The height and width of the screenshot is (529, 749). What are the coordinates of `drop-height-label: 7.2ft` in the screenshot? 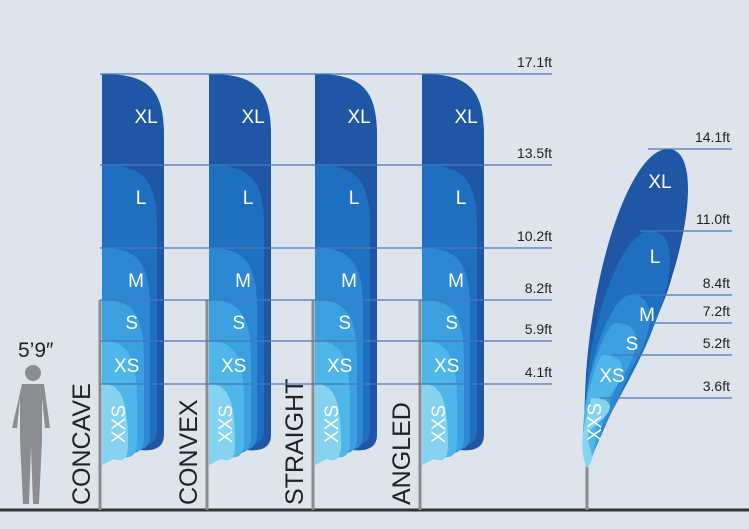 It's located at (716, 311).